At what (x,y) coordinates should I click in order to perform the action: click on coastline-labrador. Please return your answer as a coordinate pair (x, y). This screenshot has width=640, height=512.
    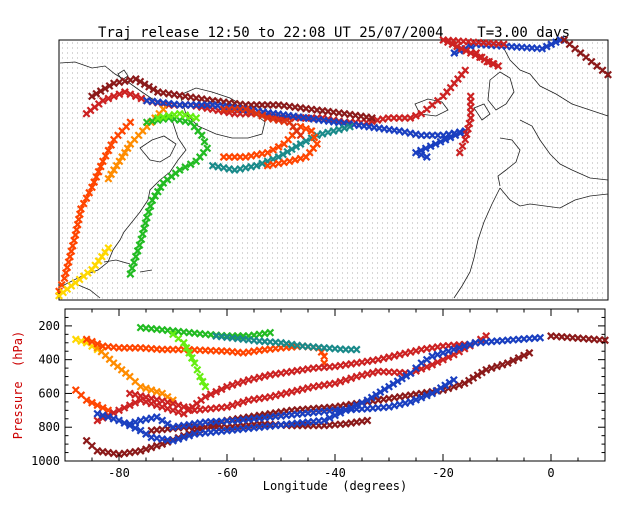
    Looking at the image, I should click on (158, 149).